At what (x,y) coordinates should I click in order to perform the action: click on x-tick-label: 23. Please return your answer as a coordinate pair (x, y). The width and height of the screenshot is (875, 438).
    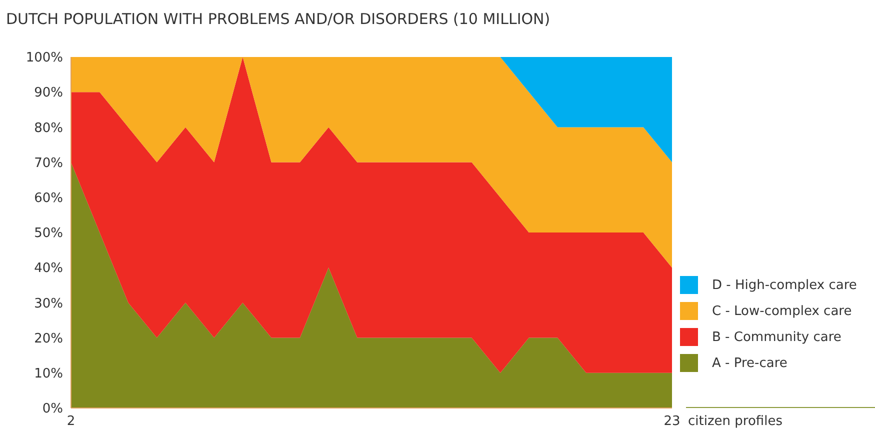
    Looking at the image, I should click on (672, 422).